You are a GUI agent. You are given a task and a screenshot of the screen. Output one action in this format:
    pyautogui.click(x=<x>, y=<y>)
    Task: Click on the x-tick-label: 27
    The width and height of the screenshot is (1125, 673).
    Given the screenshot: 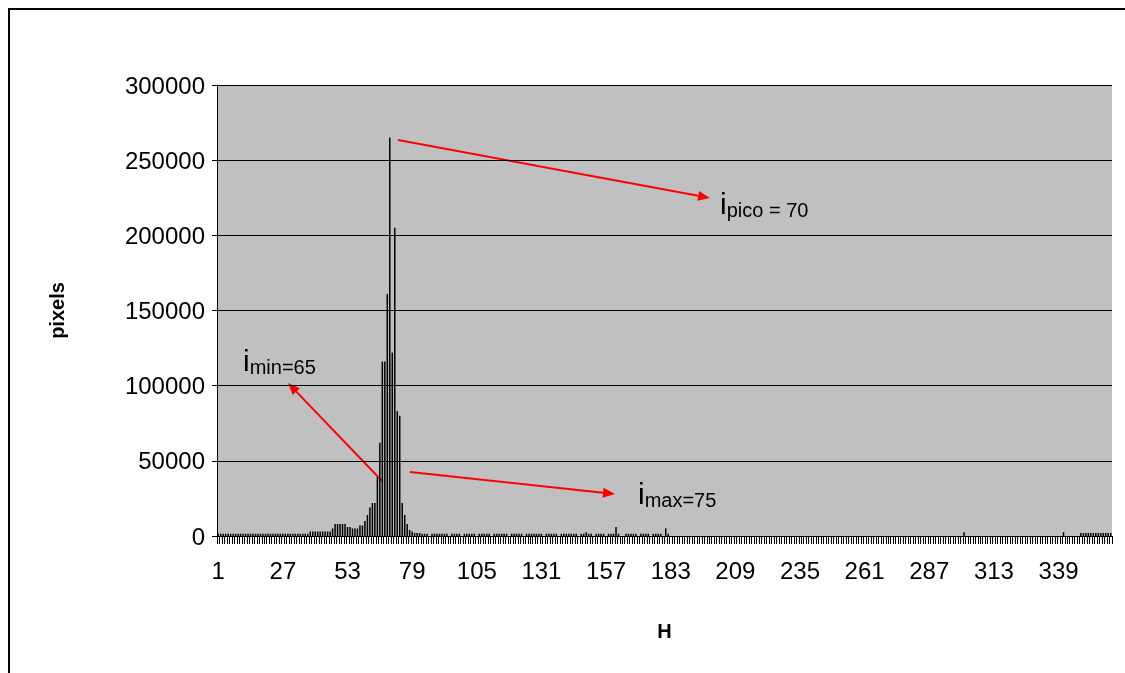 What is the action you would take?
    pyautogui.click(x=283, y=570)
    